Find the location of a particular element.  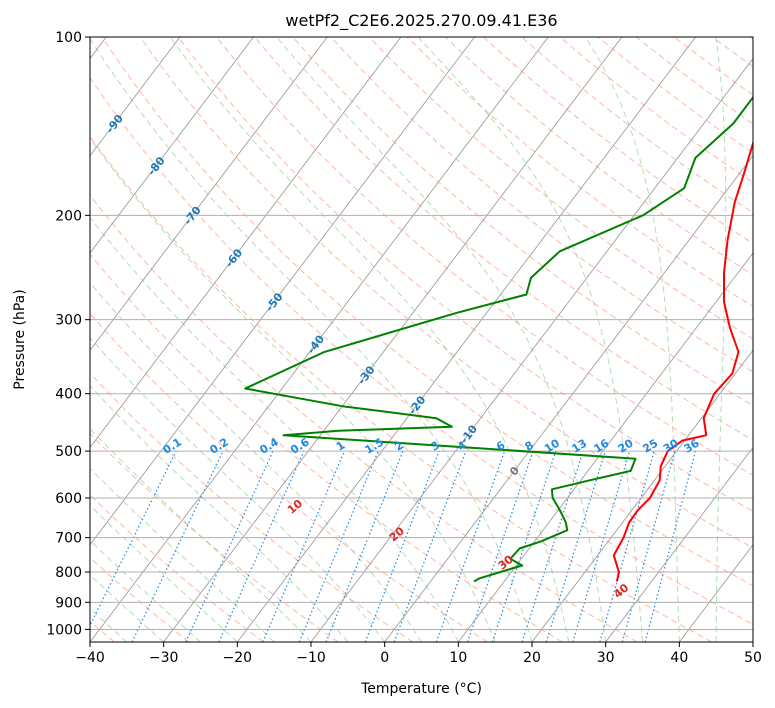

x-tick-label: −10 is located at coordinates (311, 658).